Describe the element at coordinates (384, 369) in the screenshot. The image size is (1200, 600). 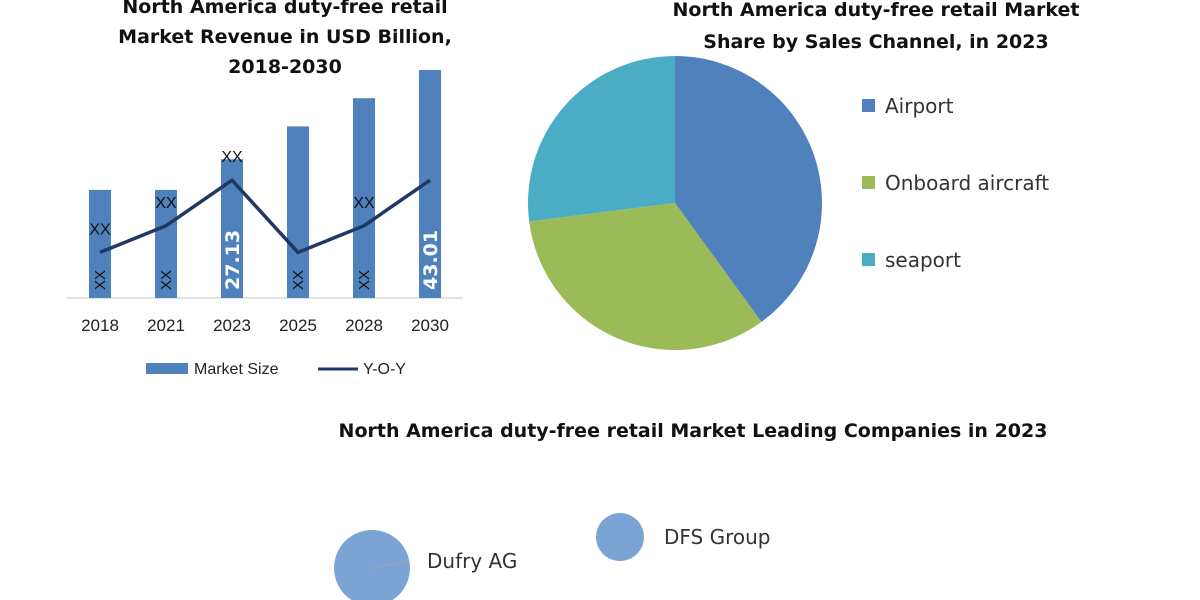
I see `legend-label-yoy: Y-O-Y` at that location.